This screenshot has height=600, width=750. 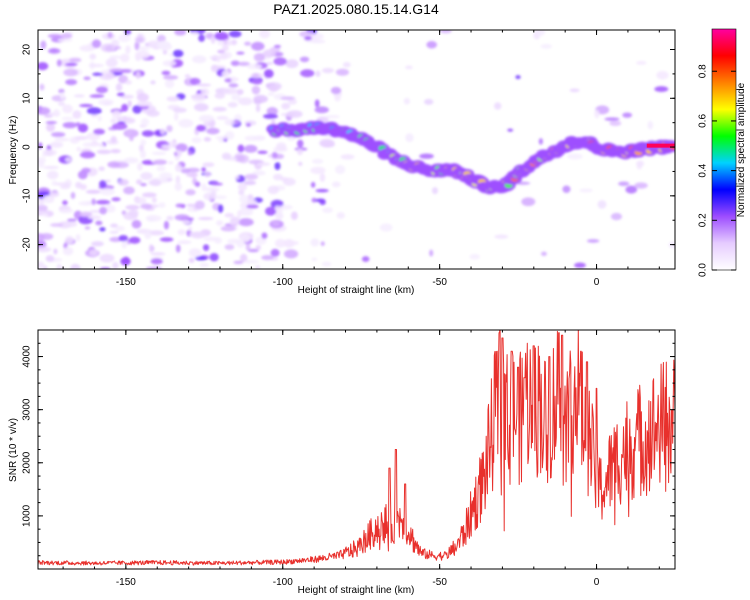 What do you see at coordinates (27, 515) in the screenshot?
I see `y-tick-label: 1000` at bounding box center [27, 515].